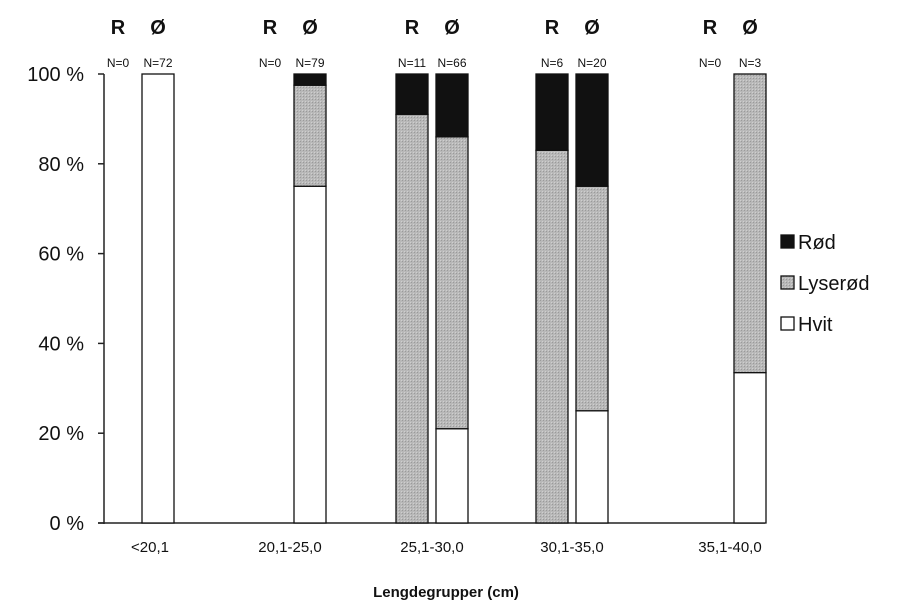 This screenshot has width=907, height=603. What do you see at coordinates (591, 63) in the screenshot?
I see `n-label: N=20` at bounding box center [591, 63].